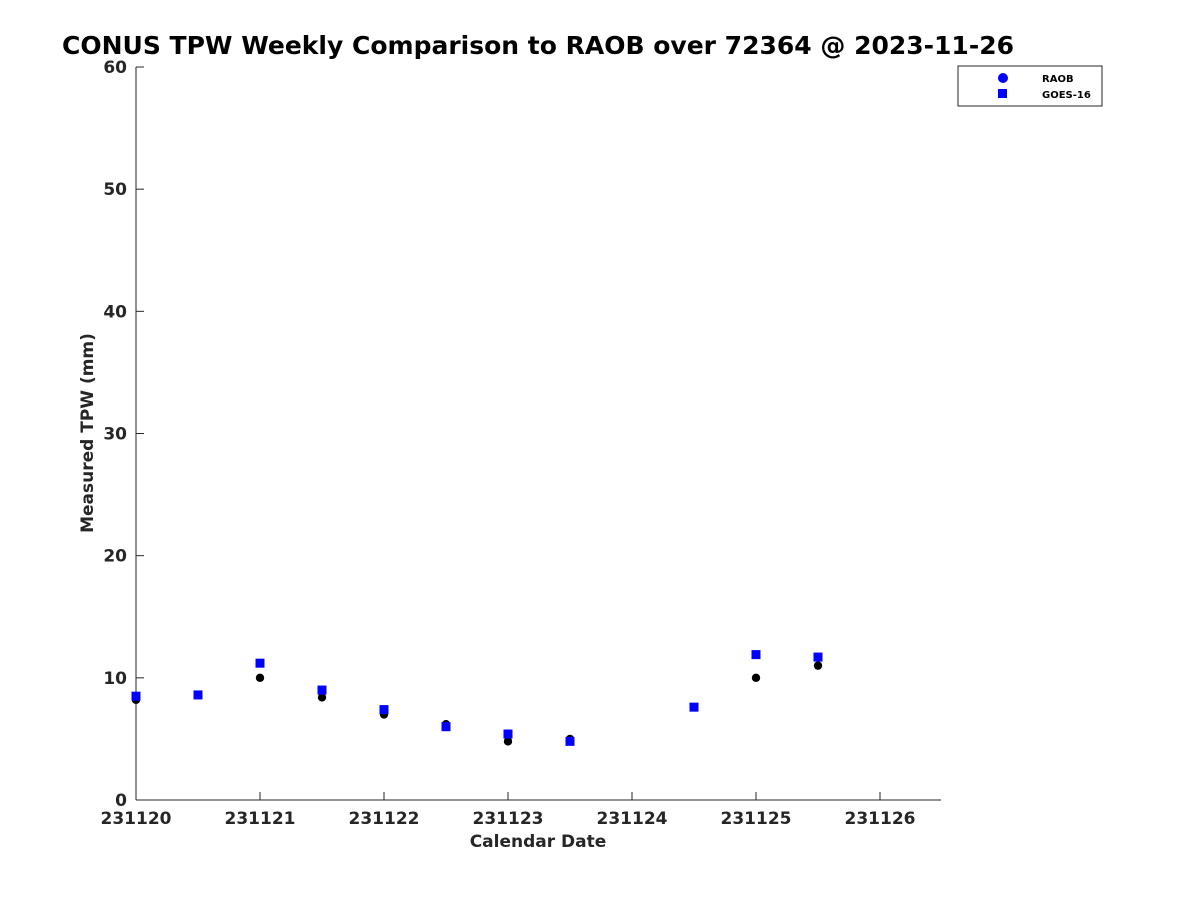  What do you see at coordinates (1002, 93) in the screenshot?
I see `legend-goes16-marker` at bounding box center [1002, 93].